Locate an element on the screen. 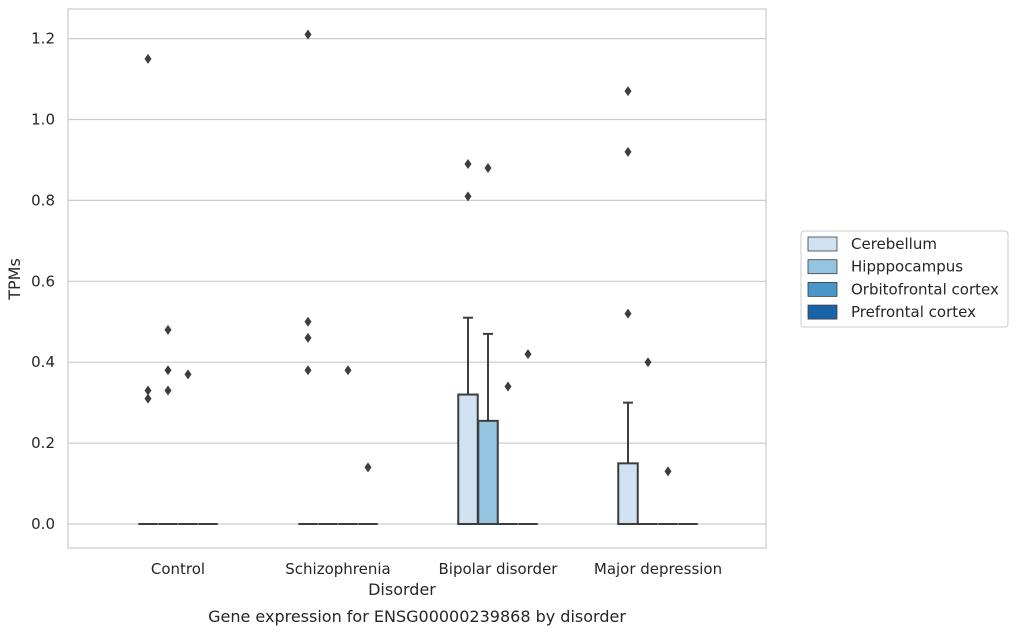 This screenshot has height=634, width=1018. y-tick-label: 1.0 is located at coordinates (43, 120).